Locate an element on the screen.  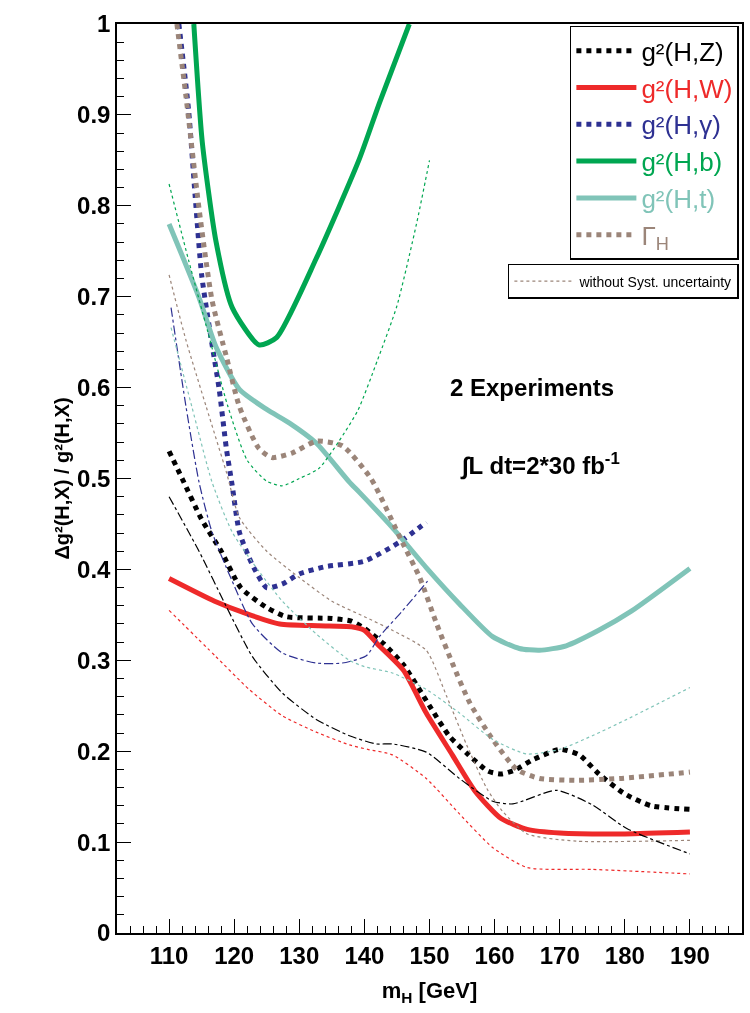
annotation: ∫L dt=2*30 fb$^{-1}$ is located at coordinates (540, 465).